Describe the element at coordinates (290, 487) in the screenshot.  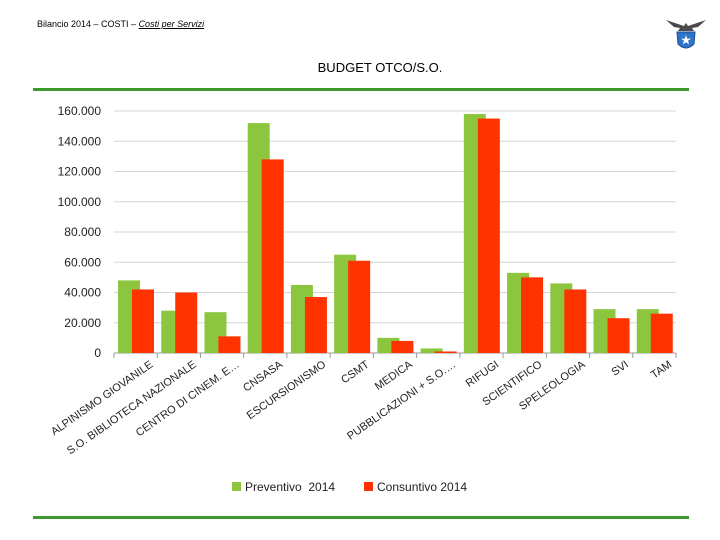
I see `legend-label: Preventivo 2014` at that location.